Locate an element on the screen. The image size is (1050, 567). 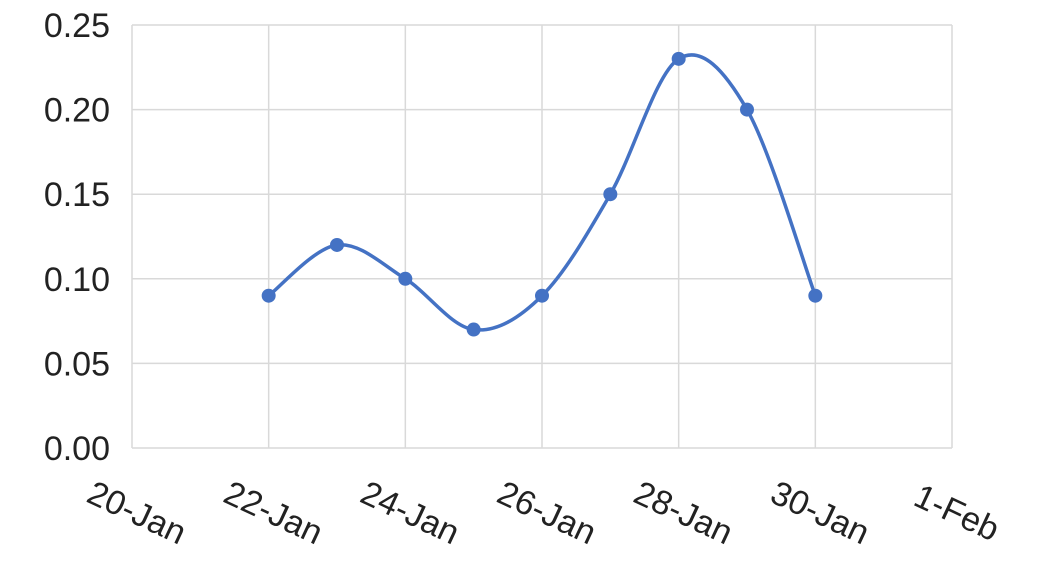
x-tick-label: 30-Jan is located at coordinates (820, 513).